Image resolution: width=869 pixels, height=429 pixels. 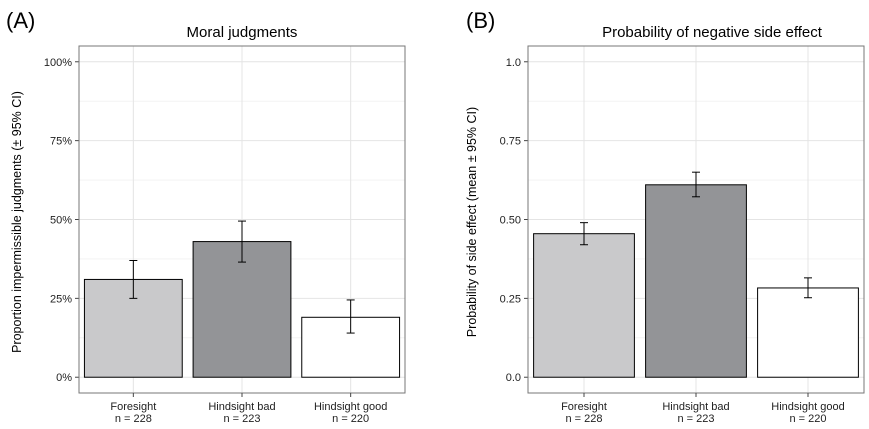 What do you see at coordinates (242, 32) in the screenshot?
I see `chart-title: Moral judgments` at bounding box center [242, 32].